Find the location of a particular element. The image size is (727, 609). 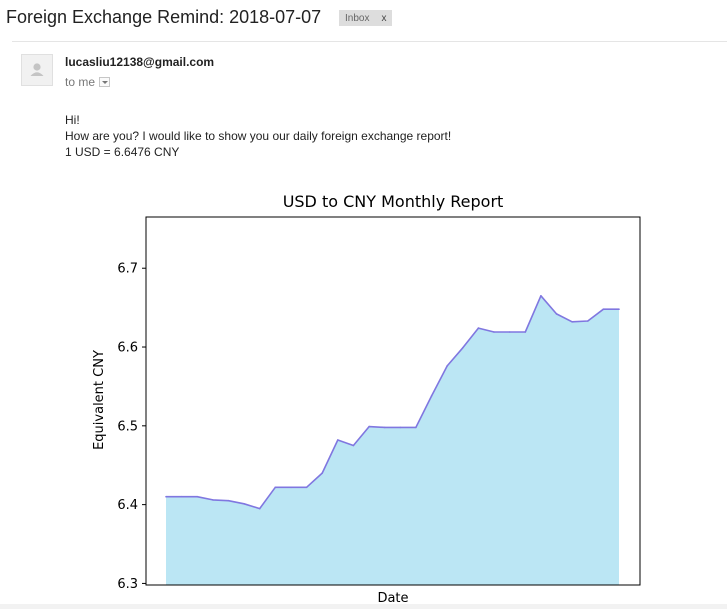

y-tick-label: 6.3 is located at coordinates (127, 584).